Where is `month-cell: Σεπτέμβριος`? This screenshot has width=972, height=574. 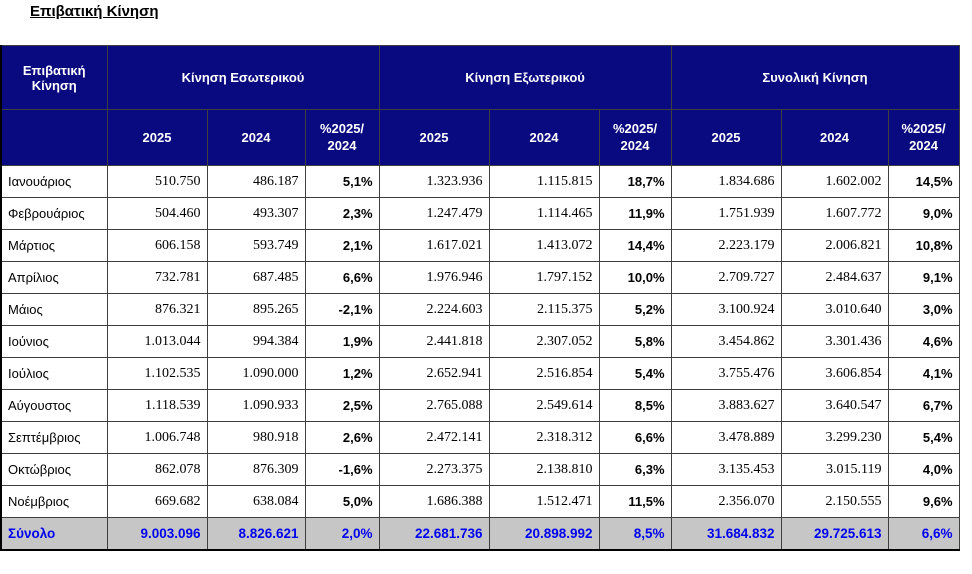
month-cell: Σεπτέμβριος is located at coordinates (54, 437).